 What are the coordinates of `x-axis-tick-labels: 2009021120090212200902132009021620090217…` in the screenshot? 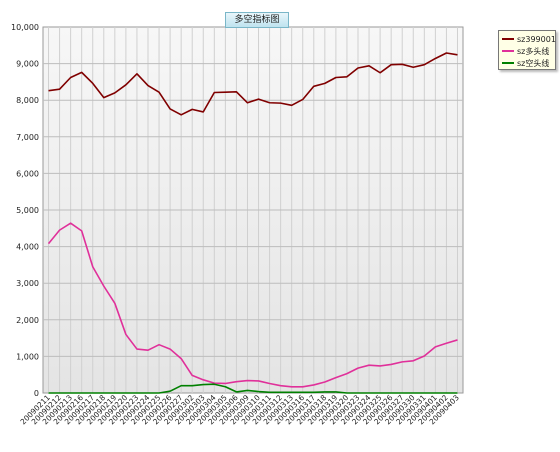 It's located at (240, 410).